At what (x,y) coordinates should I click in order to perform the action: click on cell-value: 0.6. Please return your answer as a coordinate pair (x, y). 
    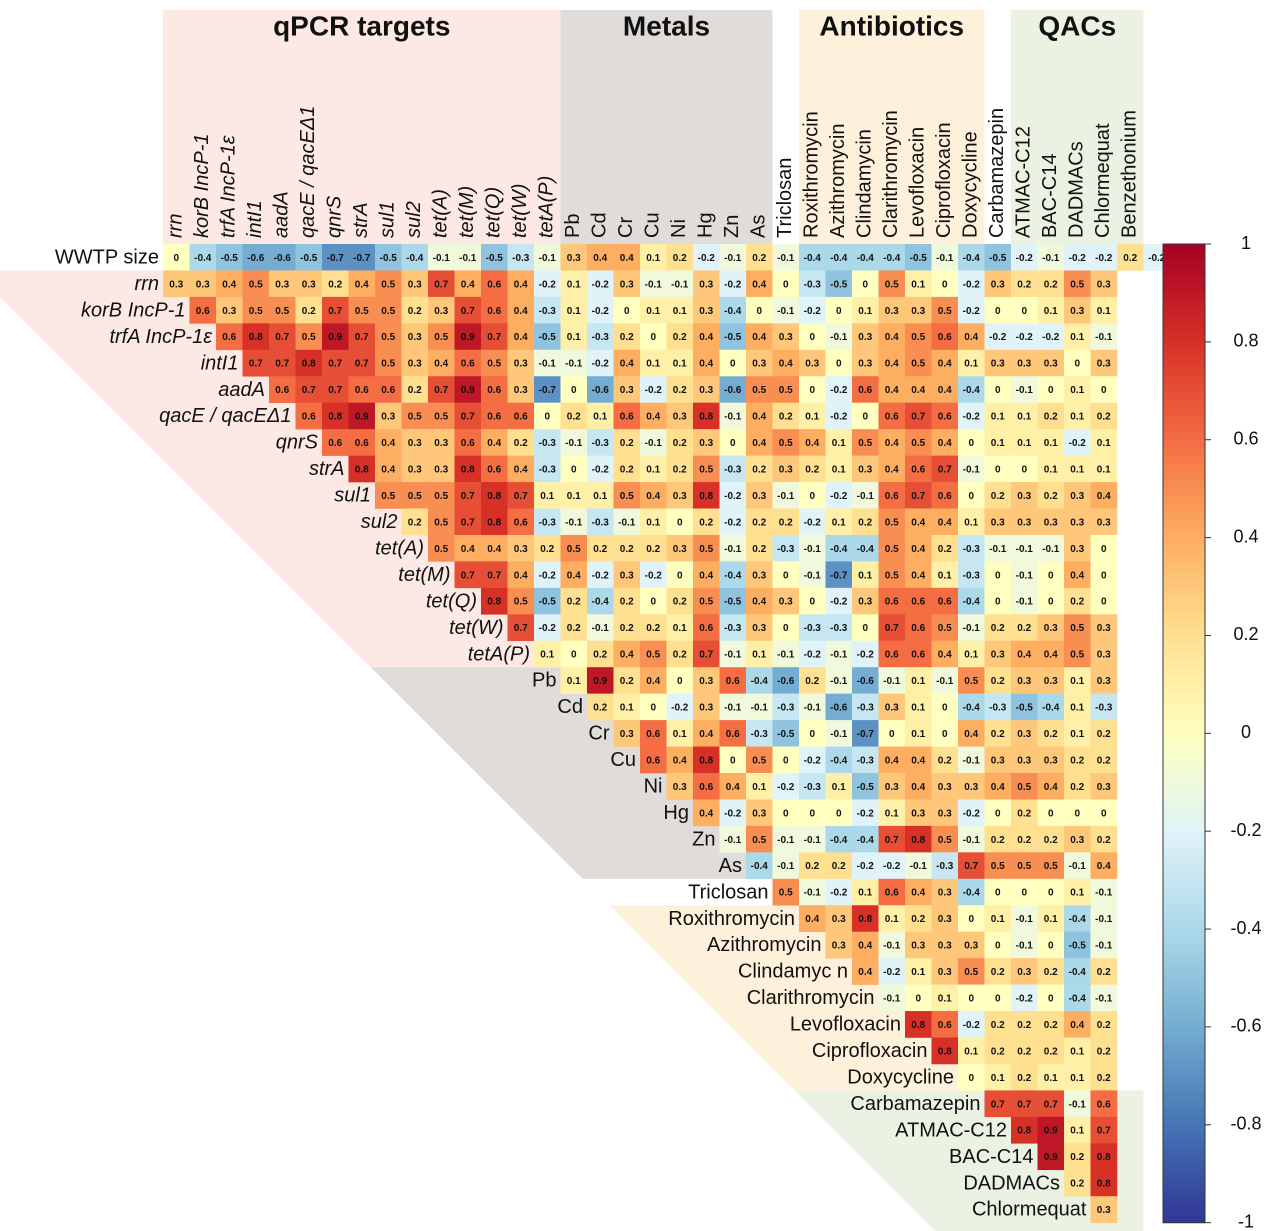
    Looking at the image, I should click on (945, 417).